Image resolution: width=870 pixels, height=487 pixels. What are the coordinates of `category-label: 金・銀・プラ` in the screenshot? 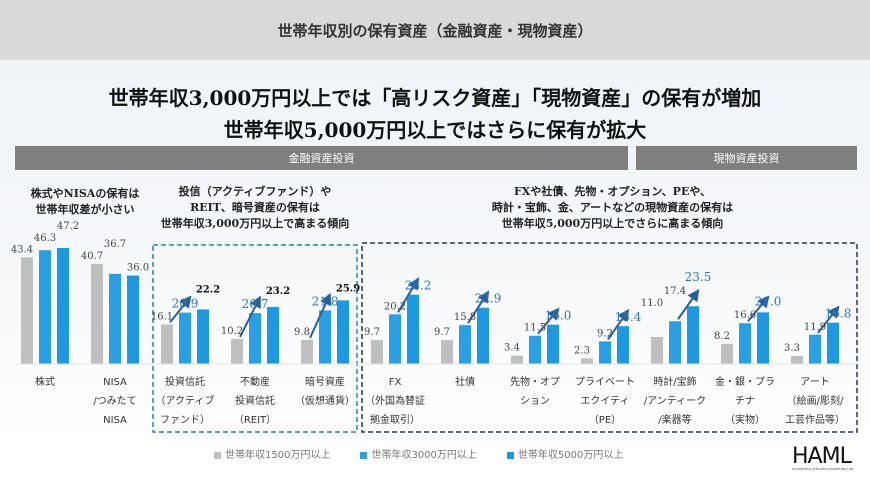 It's located at (745, 381).